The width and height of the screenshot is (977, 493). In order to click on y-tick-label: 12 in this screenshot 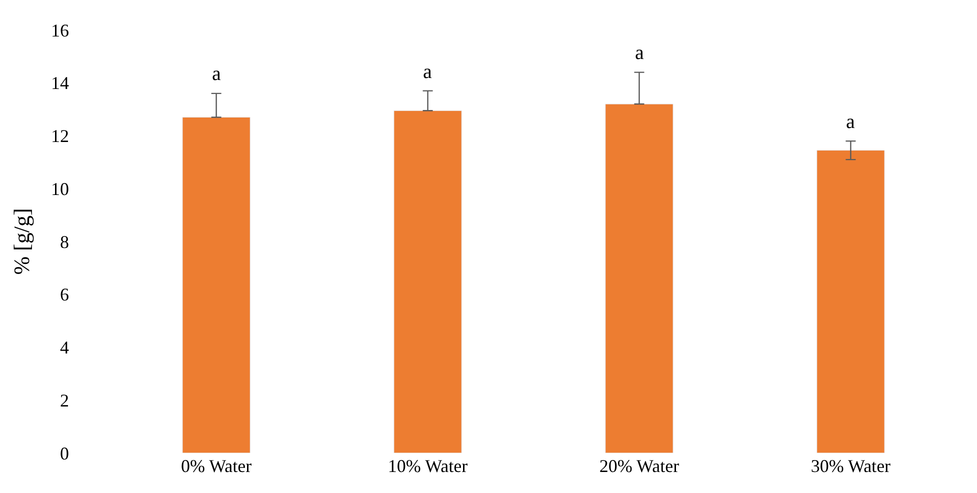, I will do `click(60, 136)`.